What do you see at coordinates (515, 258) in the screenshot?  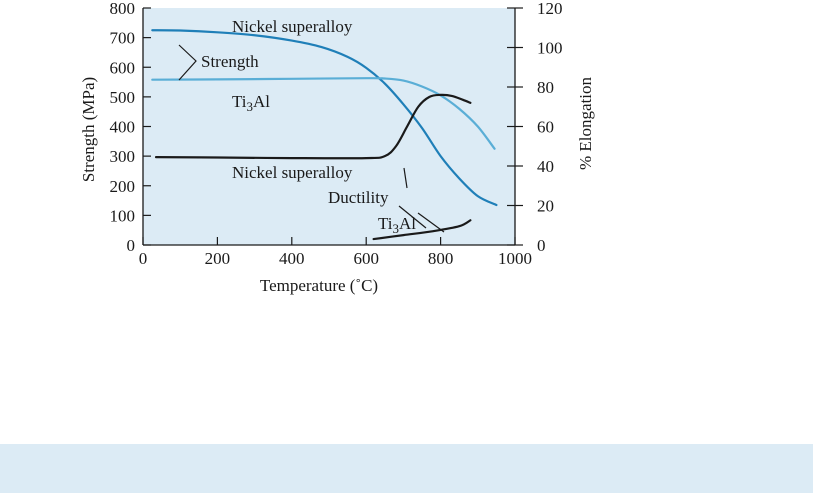 I see `x-tick-label: 1000` at bounding box center [515, 258].